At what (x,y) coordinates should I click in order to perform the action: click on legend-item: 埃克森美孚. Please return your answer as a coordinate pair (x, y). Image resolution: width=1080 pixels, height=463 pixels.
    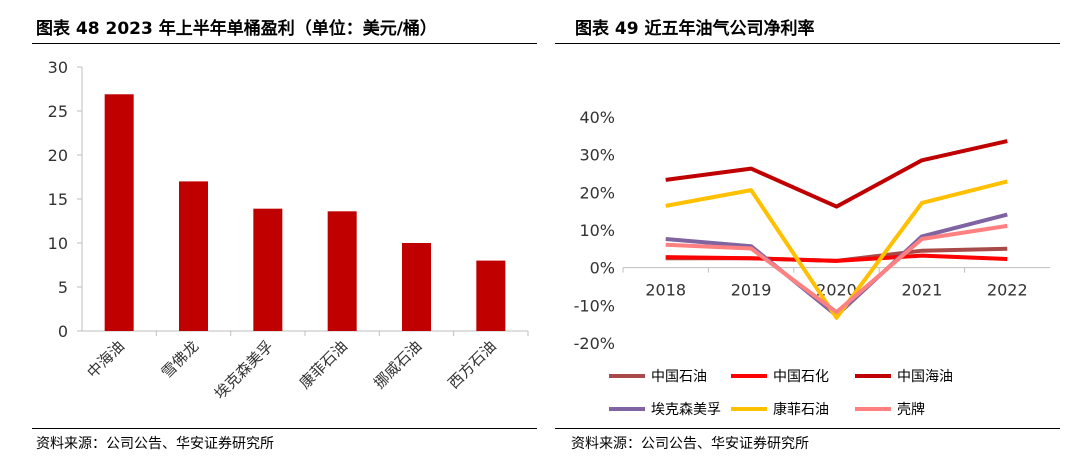
    Looking at the image, I should click on (665, 409).